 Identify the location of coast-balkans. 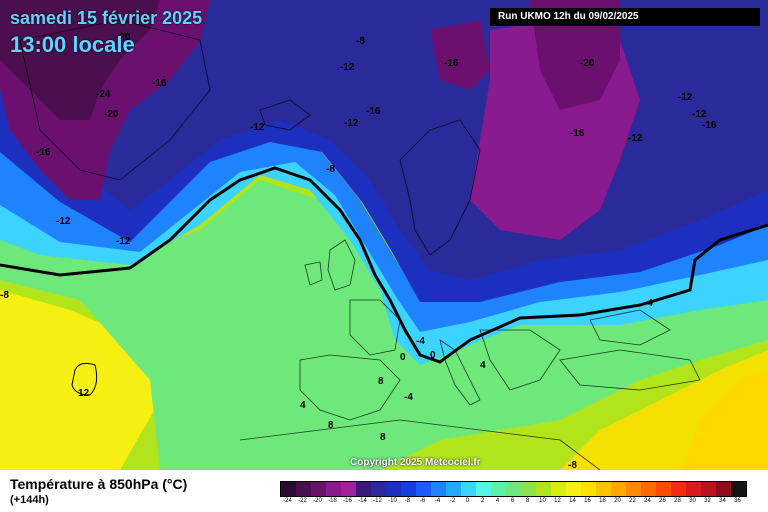
(520, 360).